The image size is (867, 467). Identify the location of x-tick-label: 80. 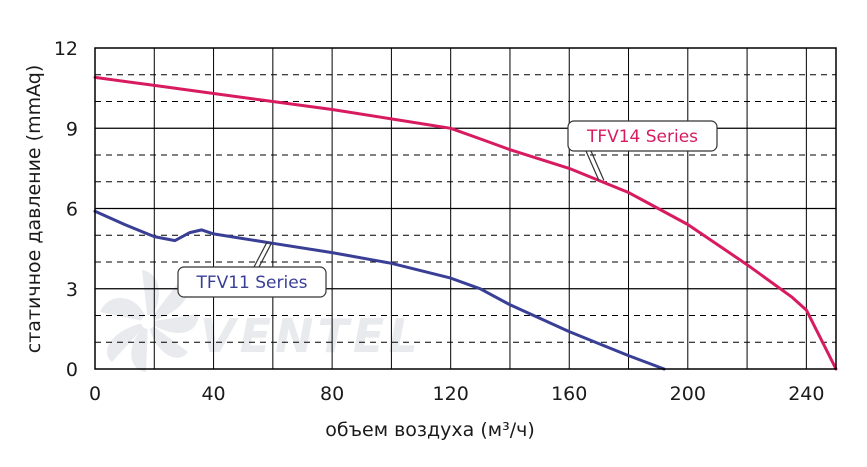
(332, 394).